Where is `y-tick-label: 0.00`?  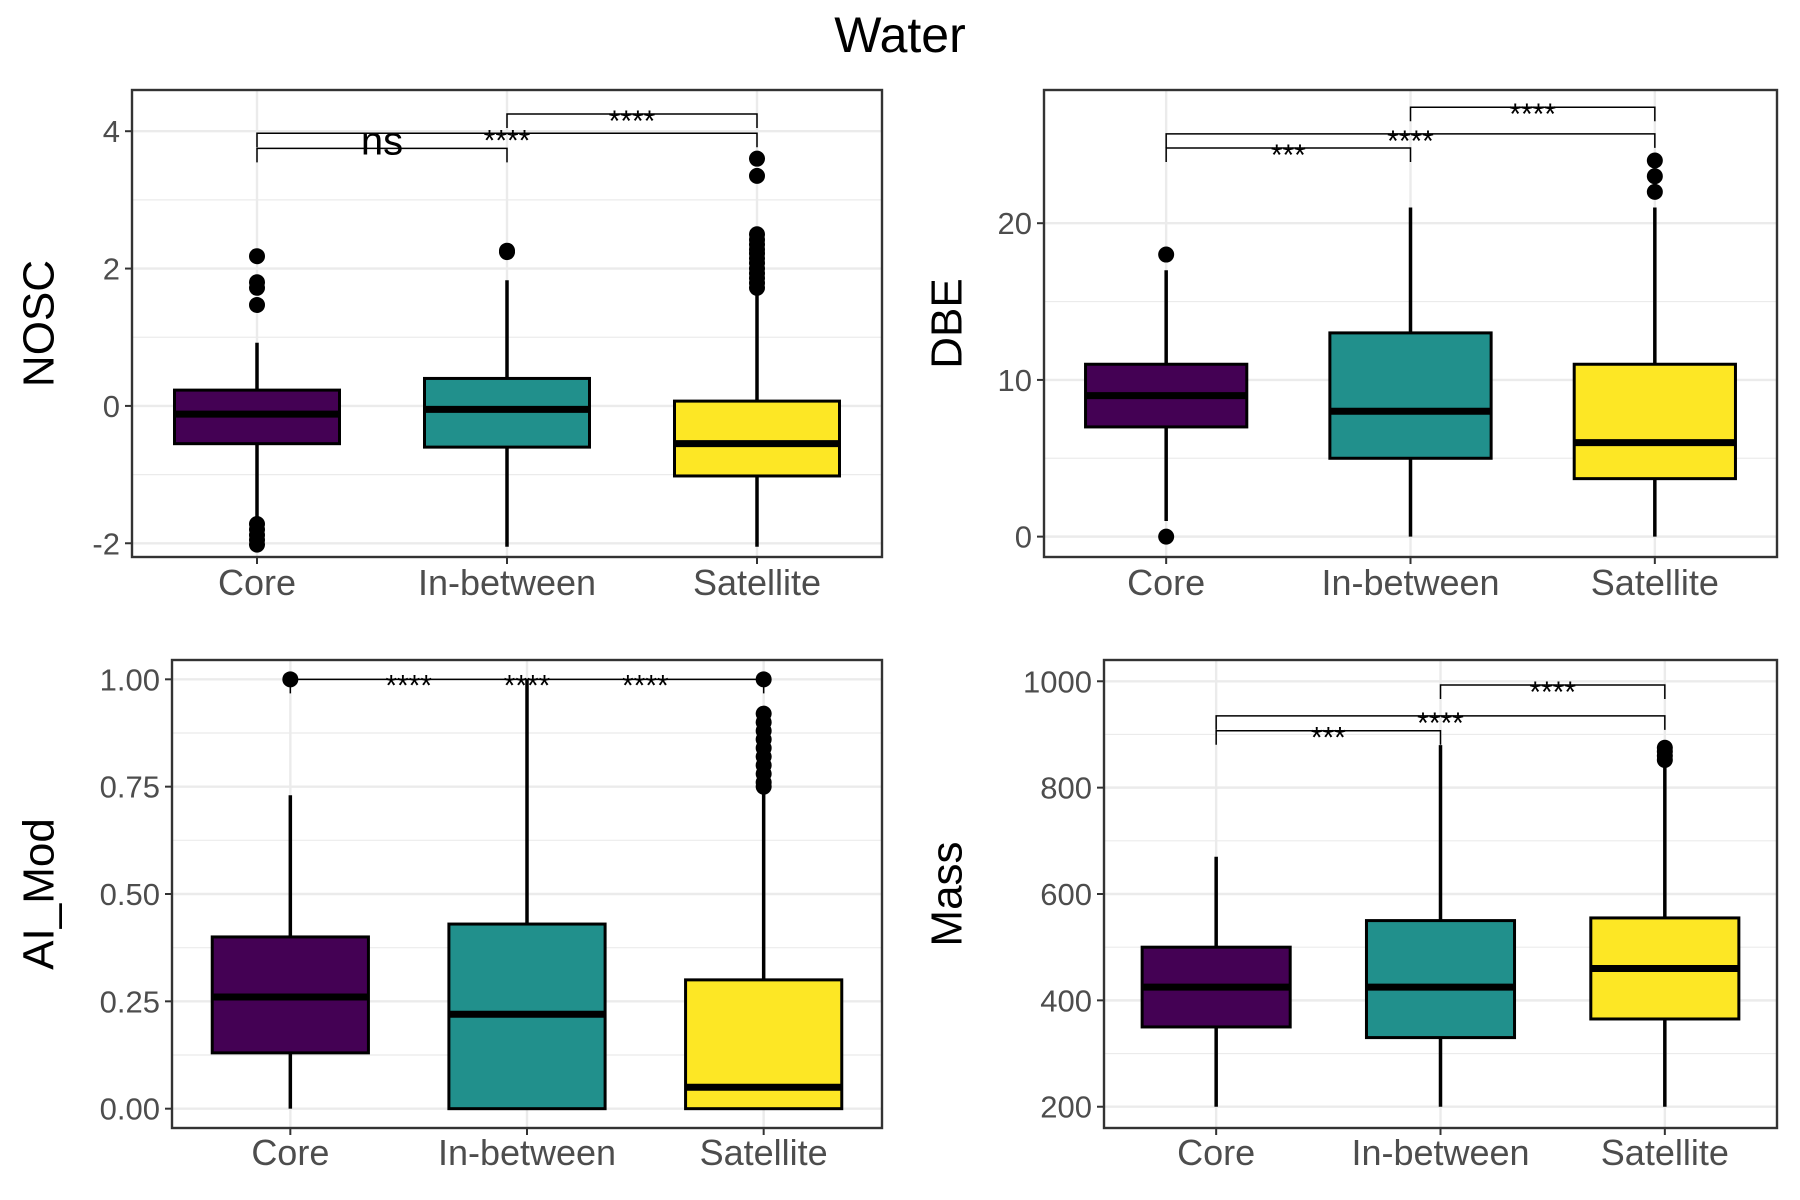
y-tick-label: 0.00 is located at coordinates (130, 1109).